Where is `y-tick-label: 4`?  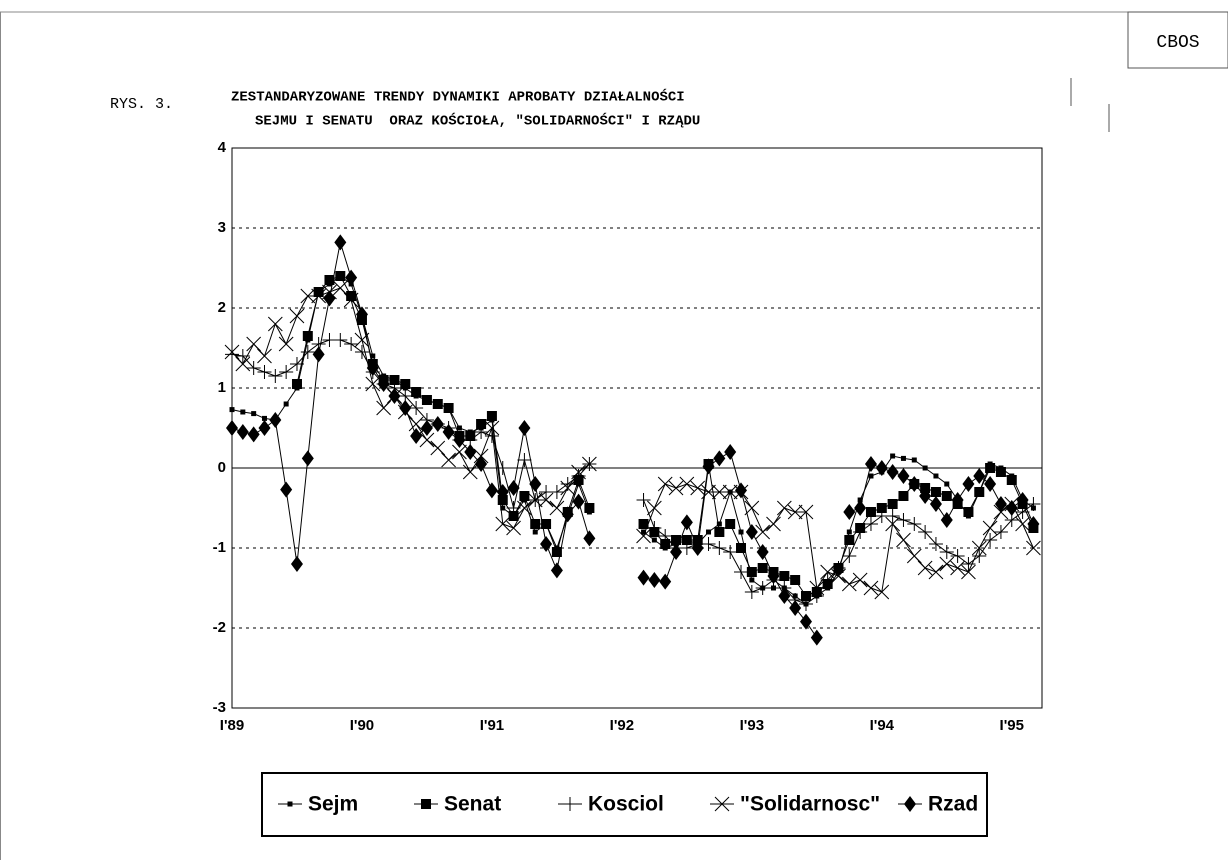 y-tick-label: 4 is located at coordinates (222, 147).